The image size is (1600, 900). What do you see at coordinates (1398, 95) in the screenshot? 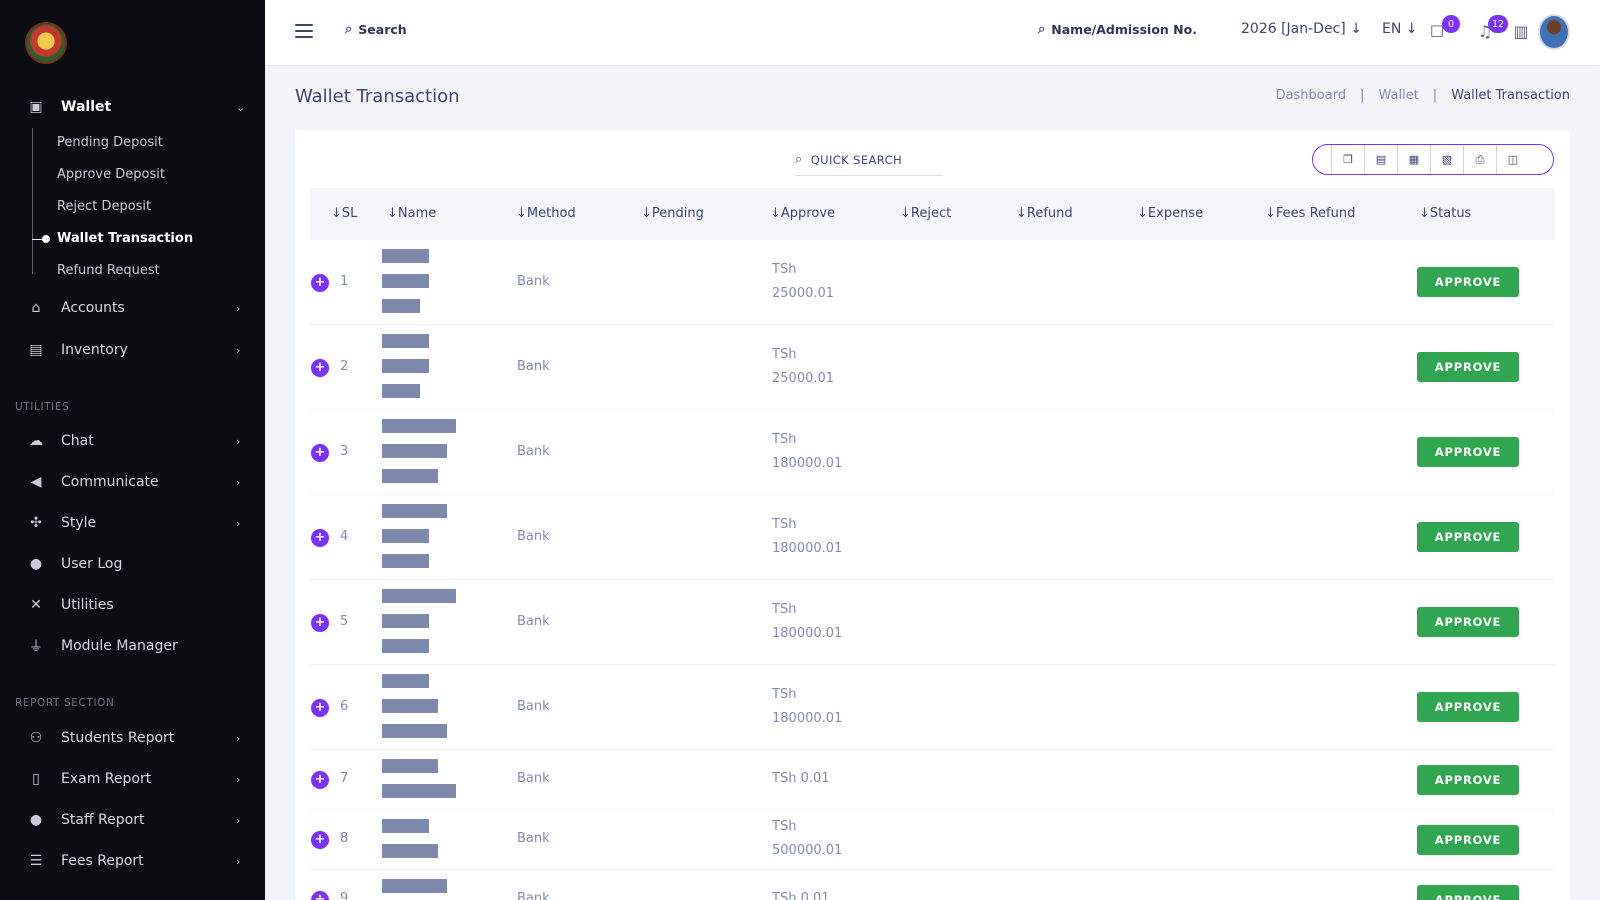
I see `breadcrumb-wallet: Wallet` at bounding box center [1398, 95].